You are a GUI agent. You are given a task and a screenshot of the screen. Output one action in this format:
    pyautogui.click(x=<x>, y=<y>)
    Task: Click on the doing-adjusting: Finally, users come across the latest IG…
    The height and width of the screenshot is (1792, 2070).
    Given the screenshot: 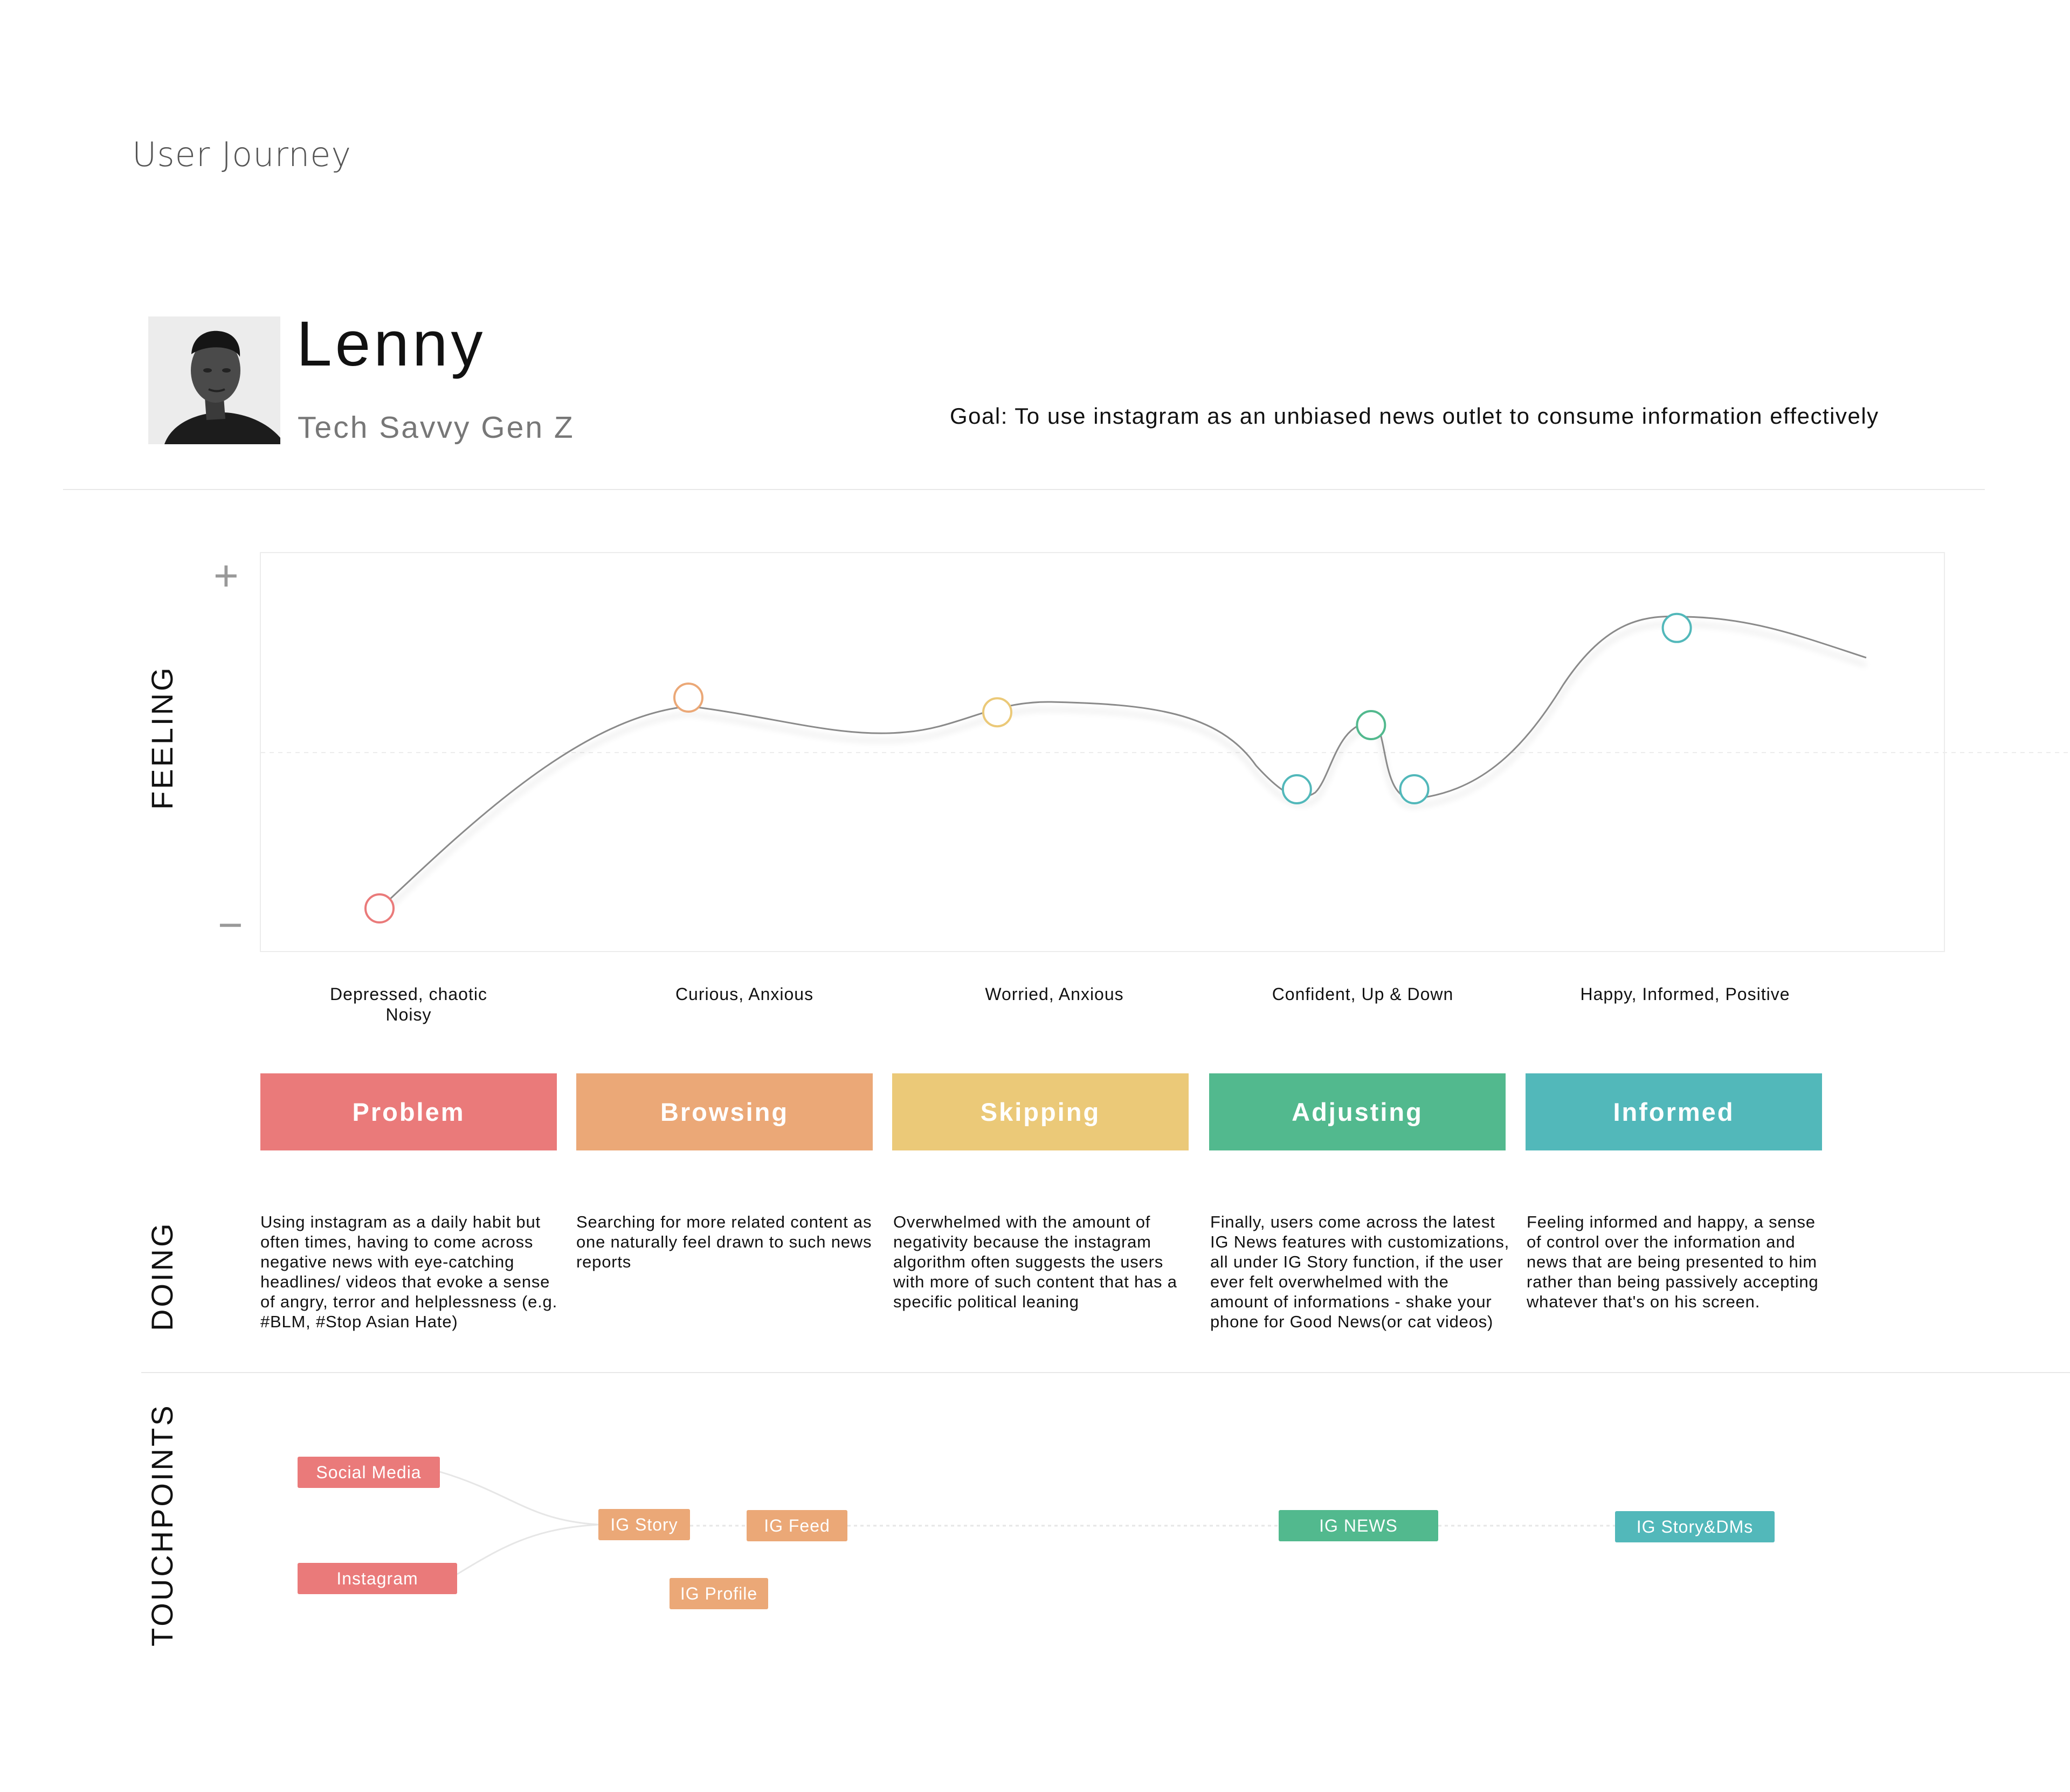 What is the action you would take?
    pyautogui.click(x=1360, y=1271)
    